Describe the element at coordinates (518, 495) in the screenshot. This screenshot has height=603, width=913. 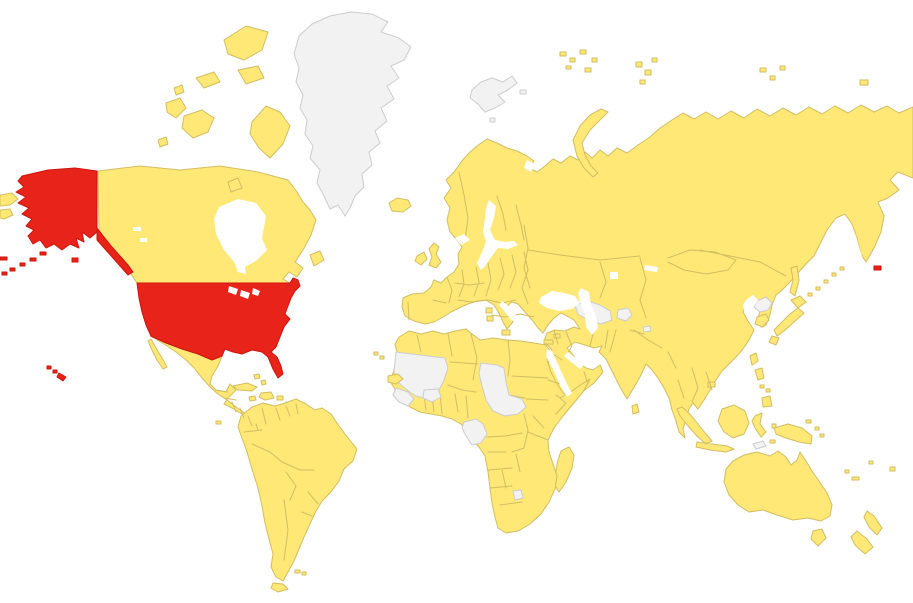
I see `country-lesotho` at that location.